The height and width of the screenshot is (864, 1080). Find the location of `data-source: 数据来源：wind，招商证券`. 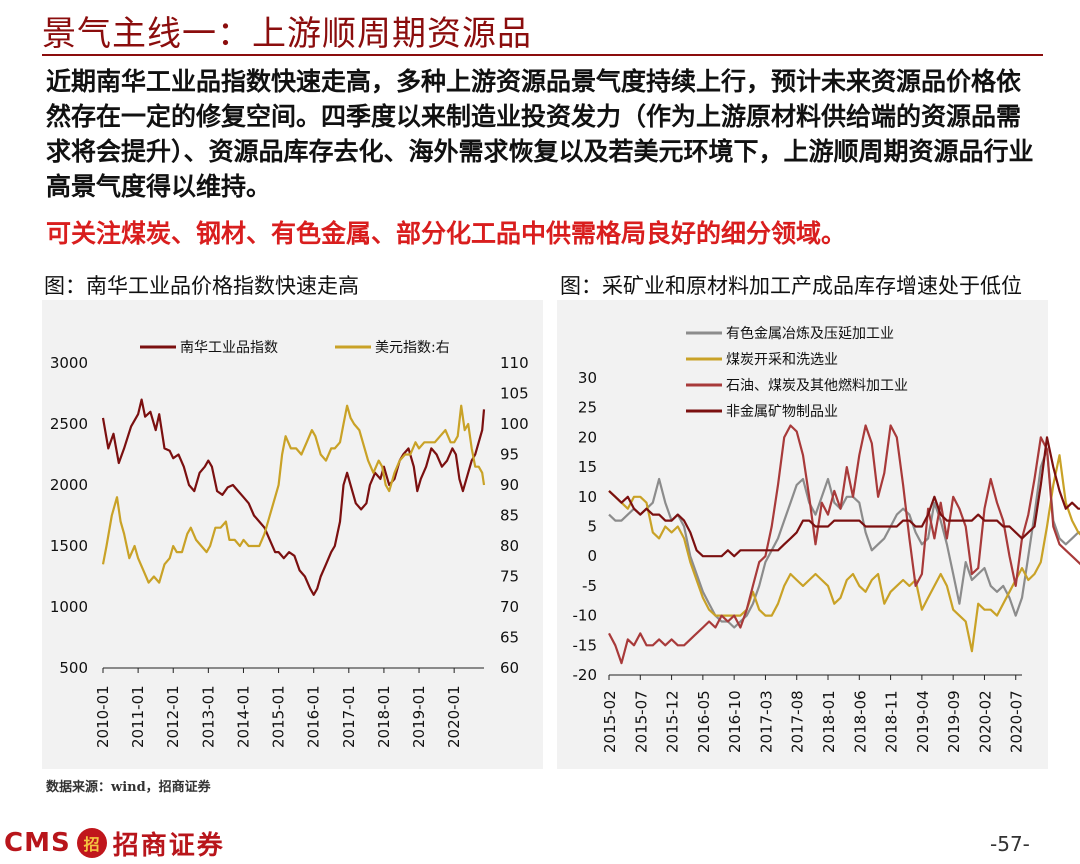

data-source: 数据来源：wind，招商证券 is located at coordinates (128, 787).